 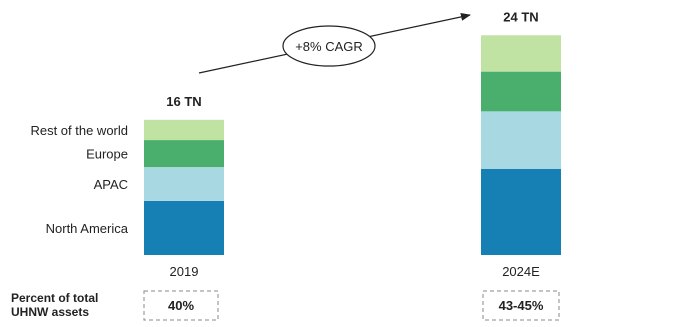 What do you see at coordinates (50, 312) in the screenshot?
I see `row-label-line2: UHNW assets` at bounding box center [50, 312].